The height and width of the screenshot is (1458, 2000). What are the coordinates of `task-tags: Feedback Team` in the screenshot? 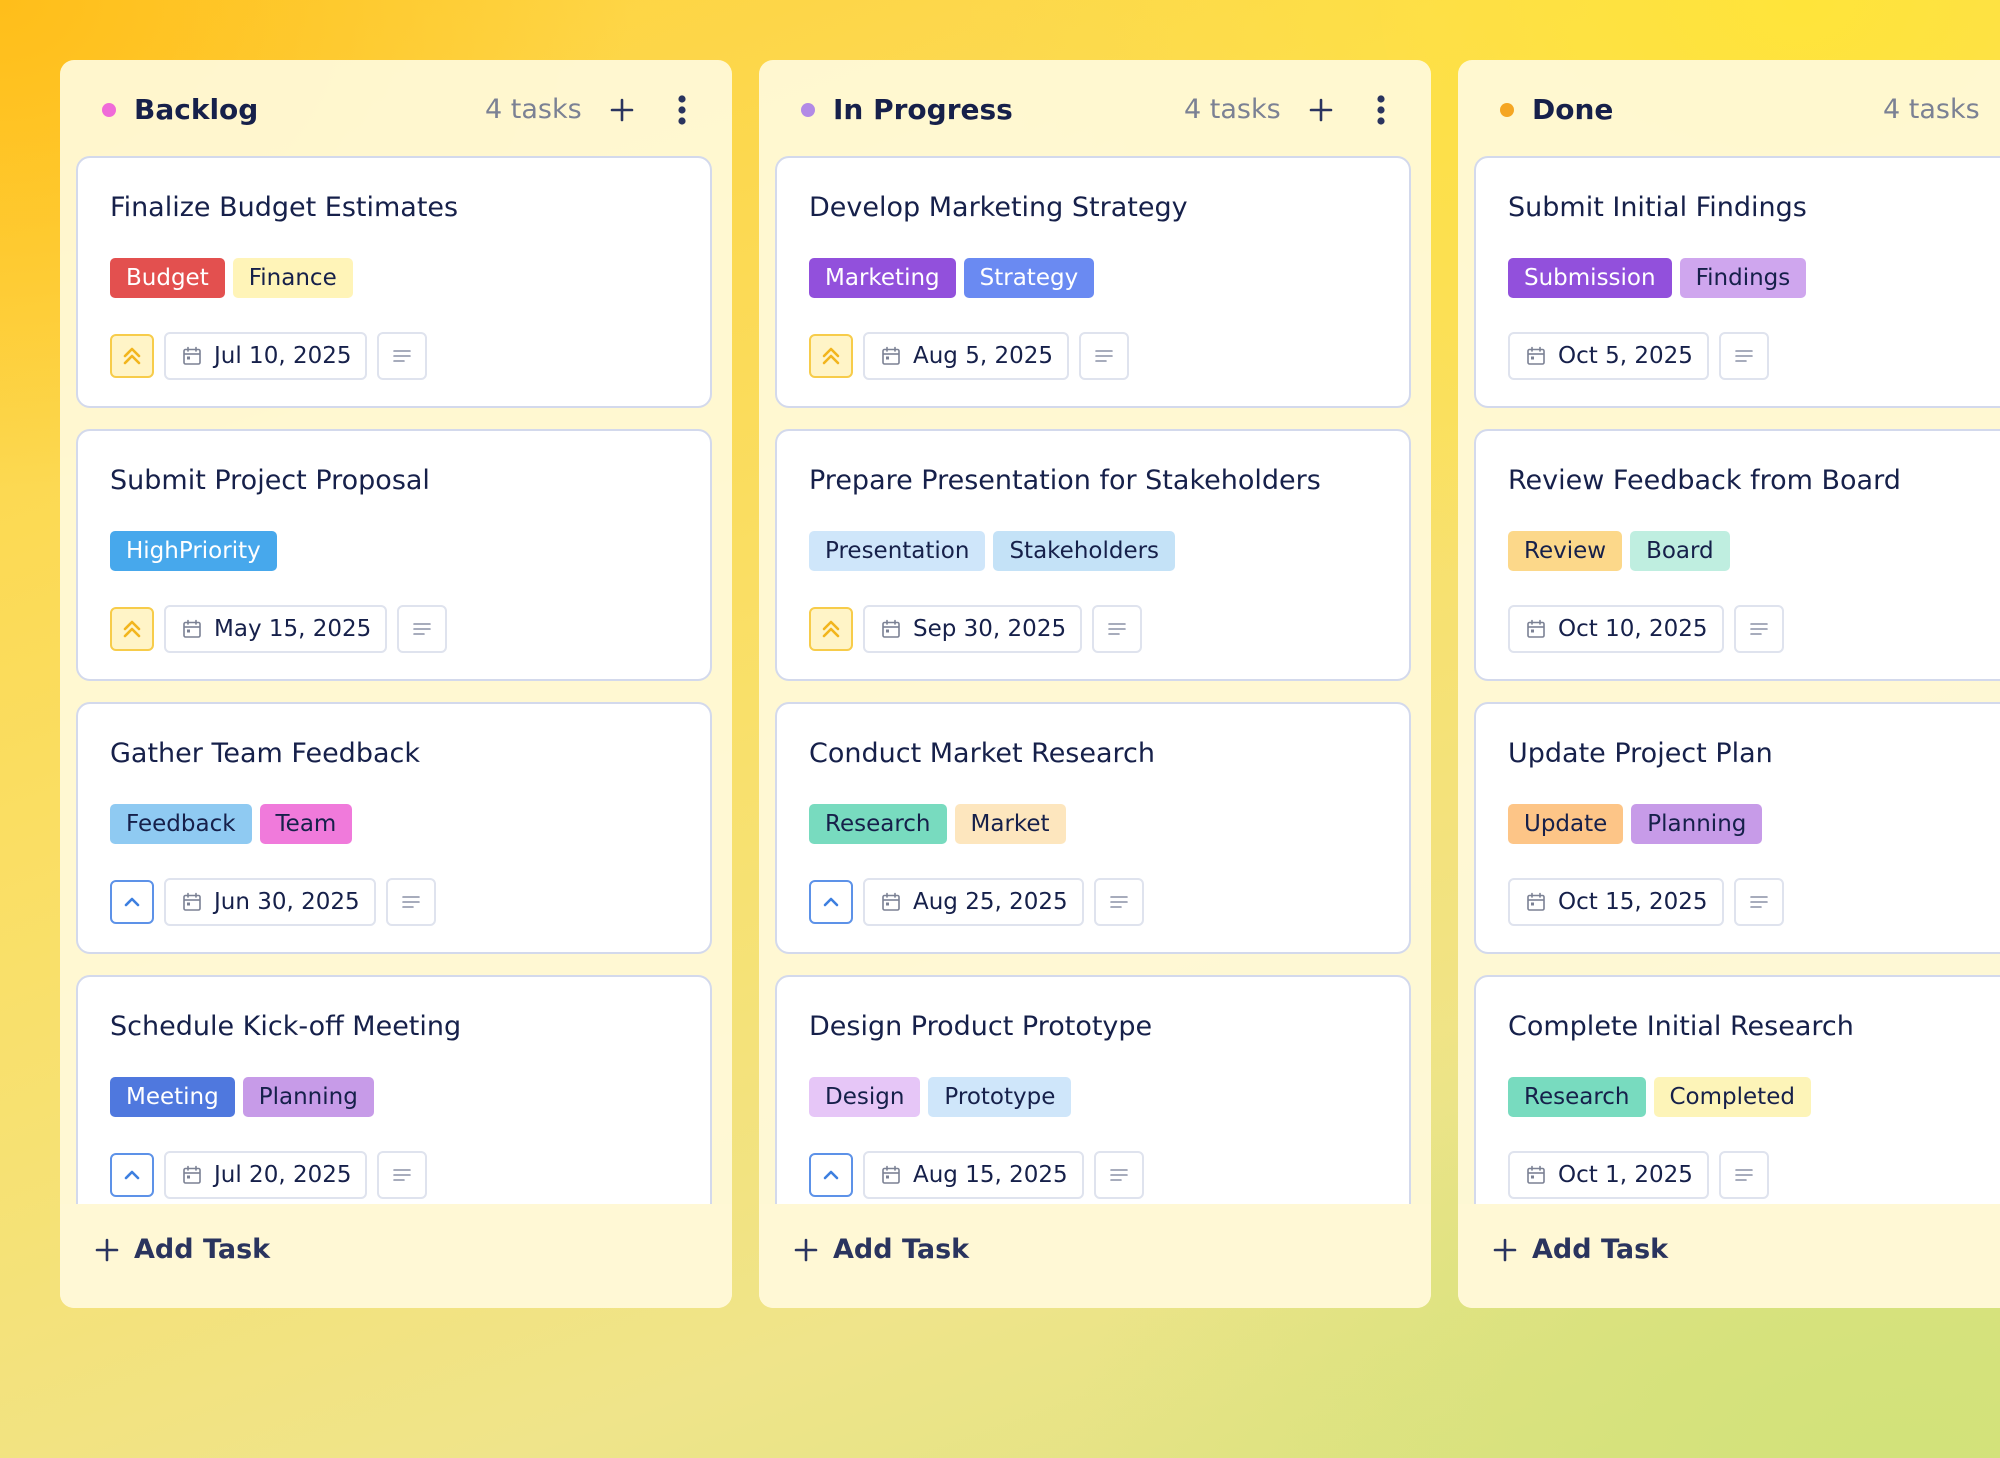 It's located at (231, 824).